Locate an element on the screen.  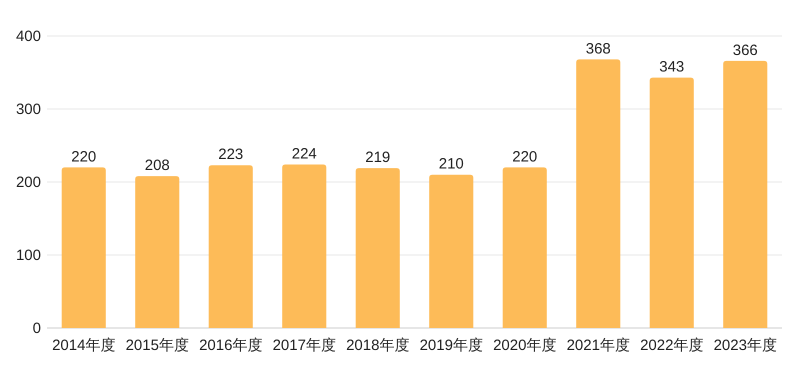
x-tick-label: 2015年度 is located at coordinates (157, 345).